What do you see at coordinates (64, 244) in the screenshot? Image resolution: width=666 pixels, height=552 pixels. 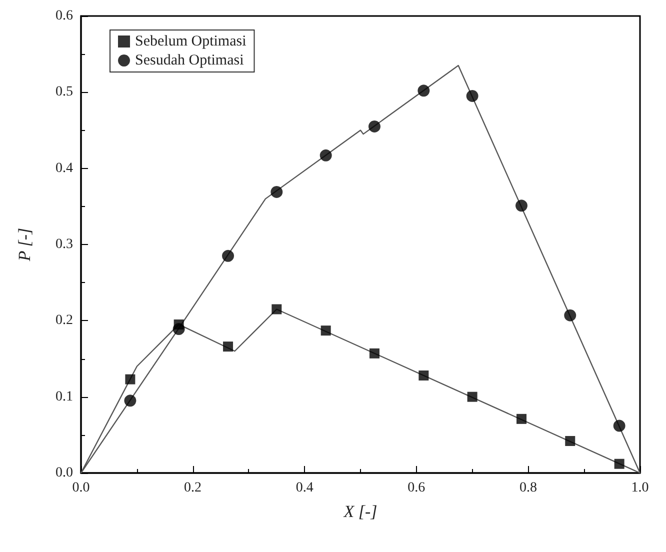 I see `y-tick-label: 0.3` at bounding box center [64, 244].